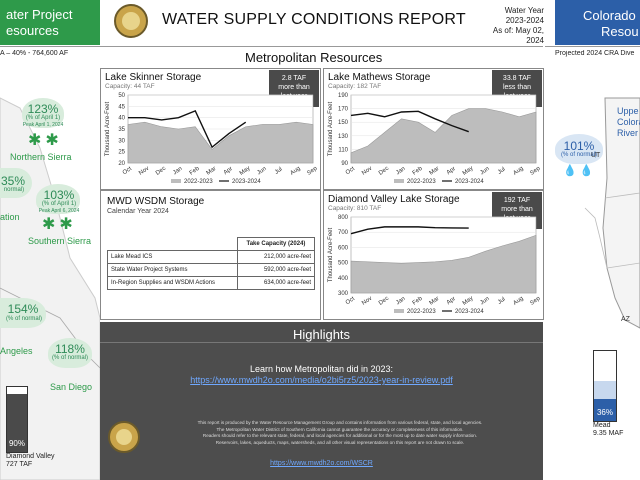 The height and width of the screenshot is (480, 640). I want to click on y-tick-label: 700, so click(343, 233).